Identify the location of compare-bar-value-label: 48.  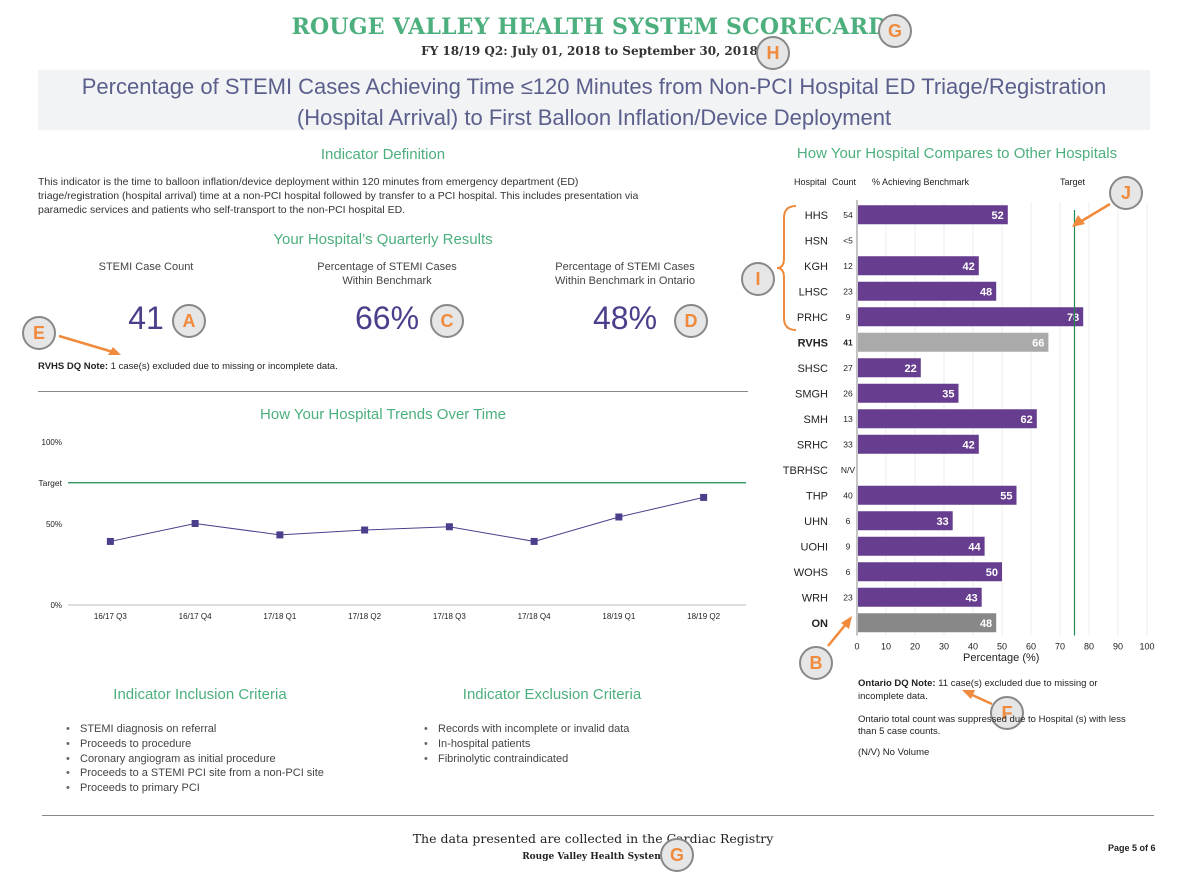
(986, 292).